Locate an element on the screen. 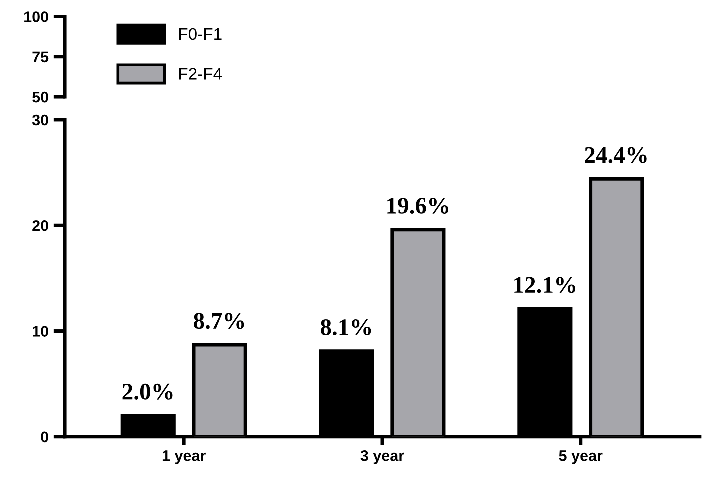  data-label: 19.6% is located at coordinates (418, 206).